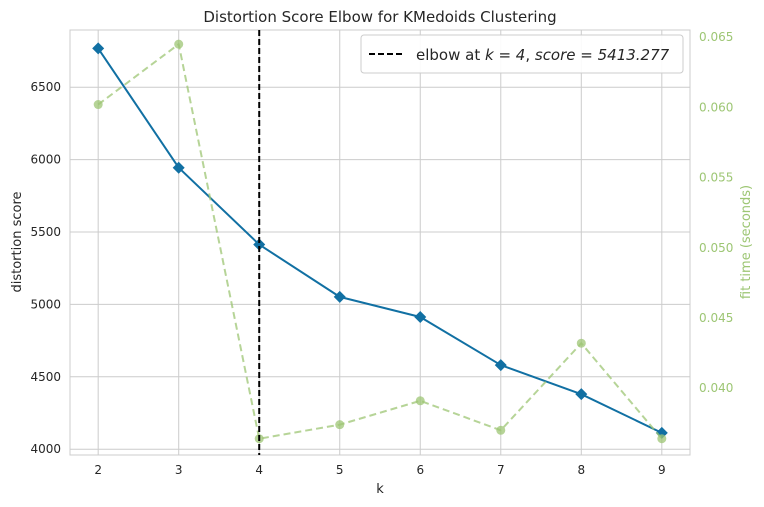 The width and height of the screenshot is (764, 507). I want to click on x-tick-label: 7, so click(501, 470).